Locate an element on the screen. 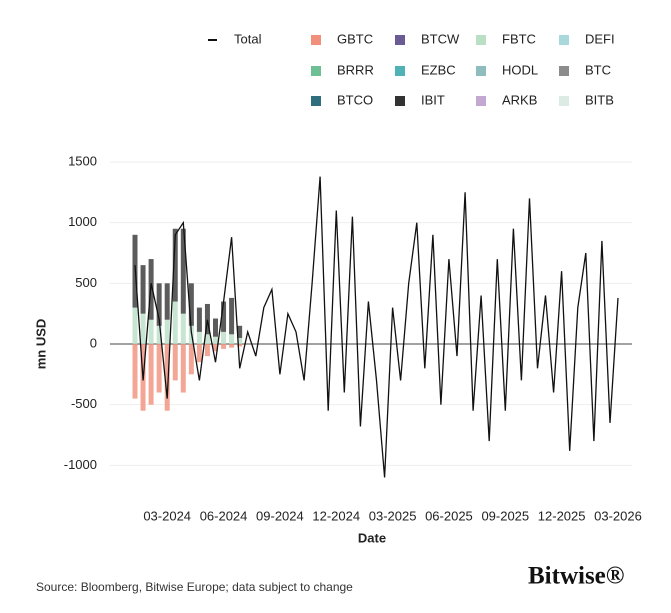  legend-label: BTCW is located at coordinates (440, 38).